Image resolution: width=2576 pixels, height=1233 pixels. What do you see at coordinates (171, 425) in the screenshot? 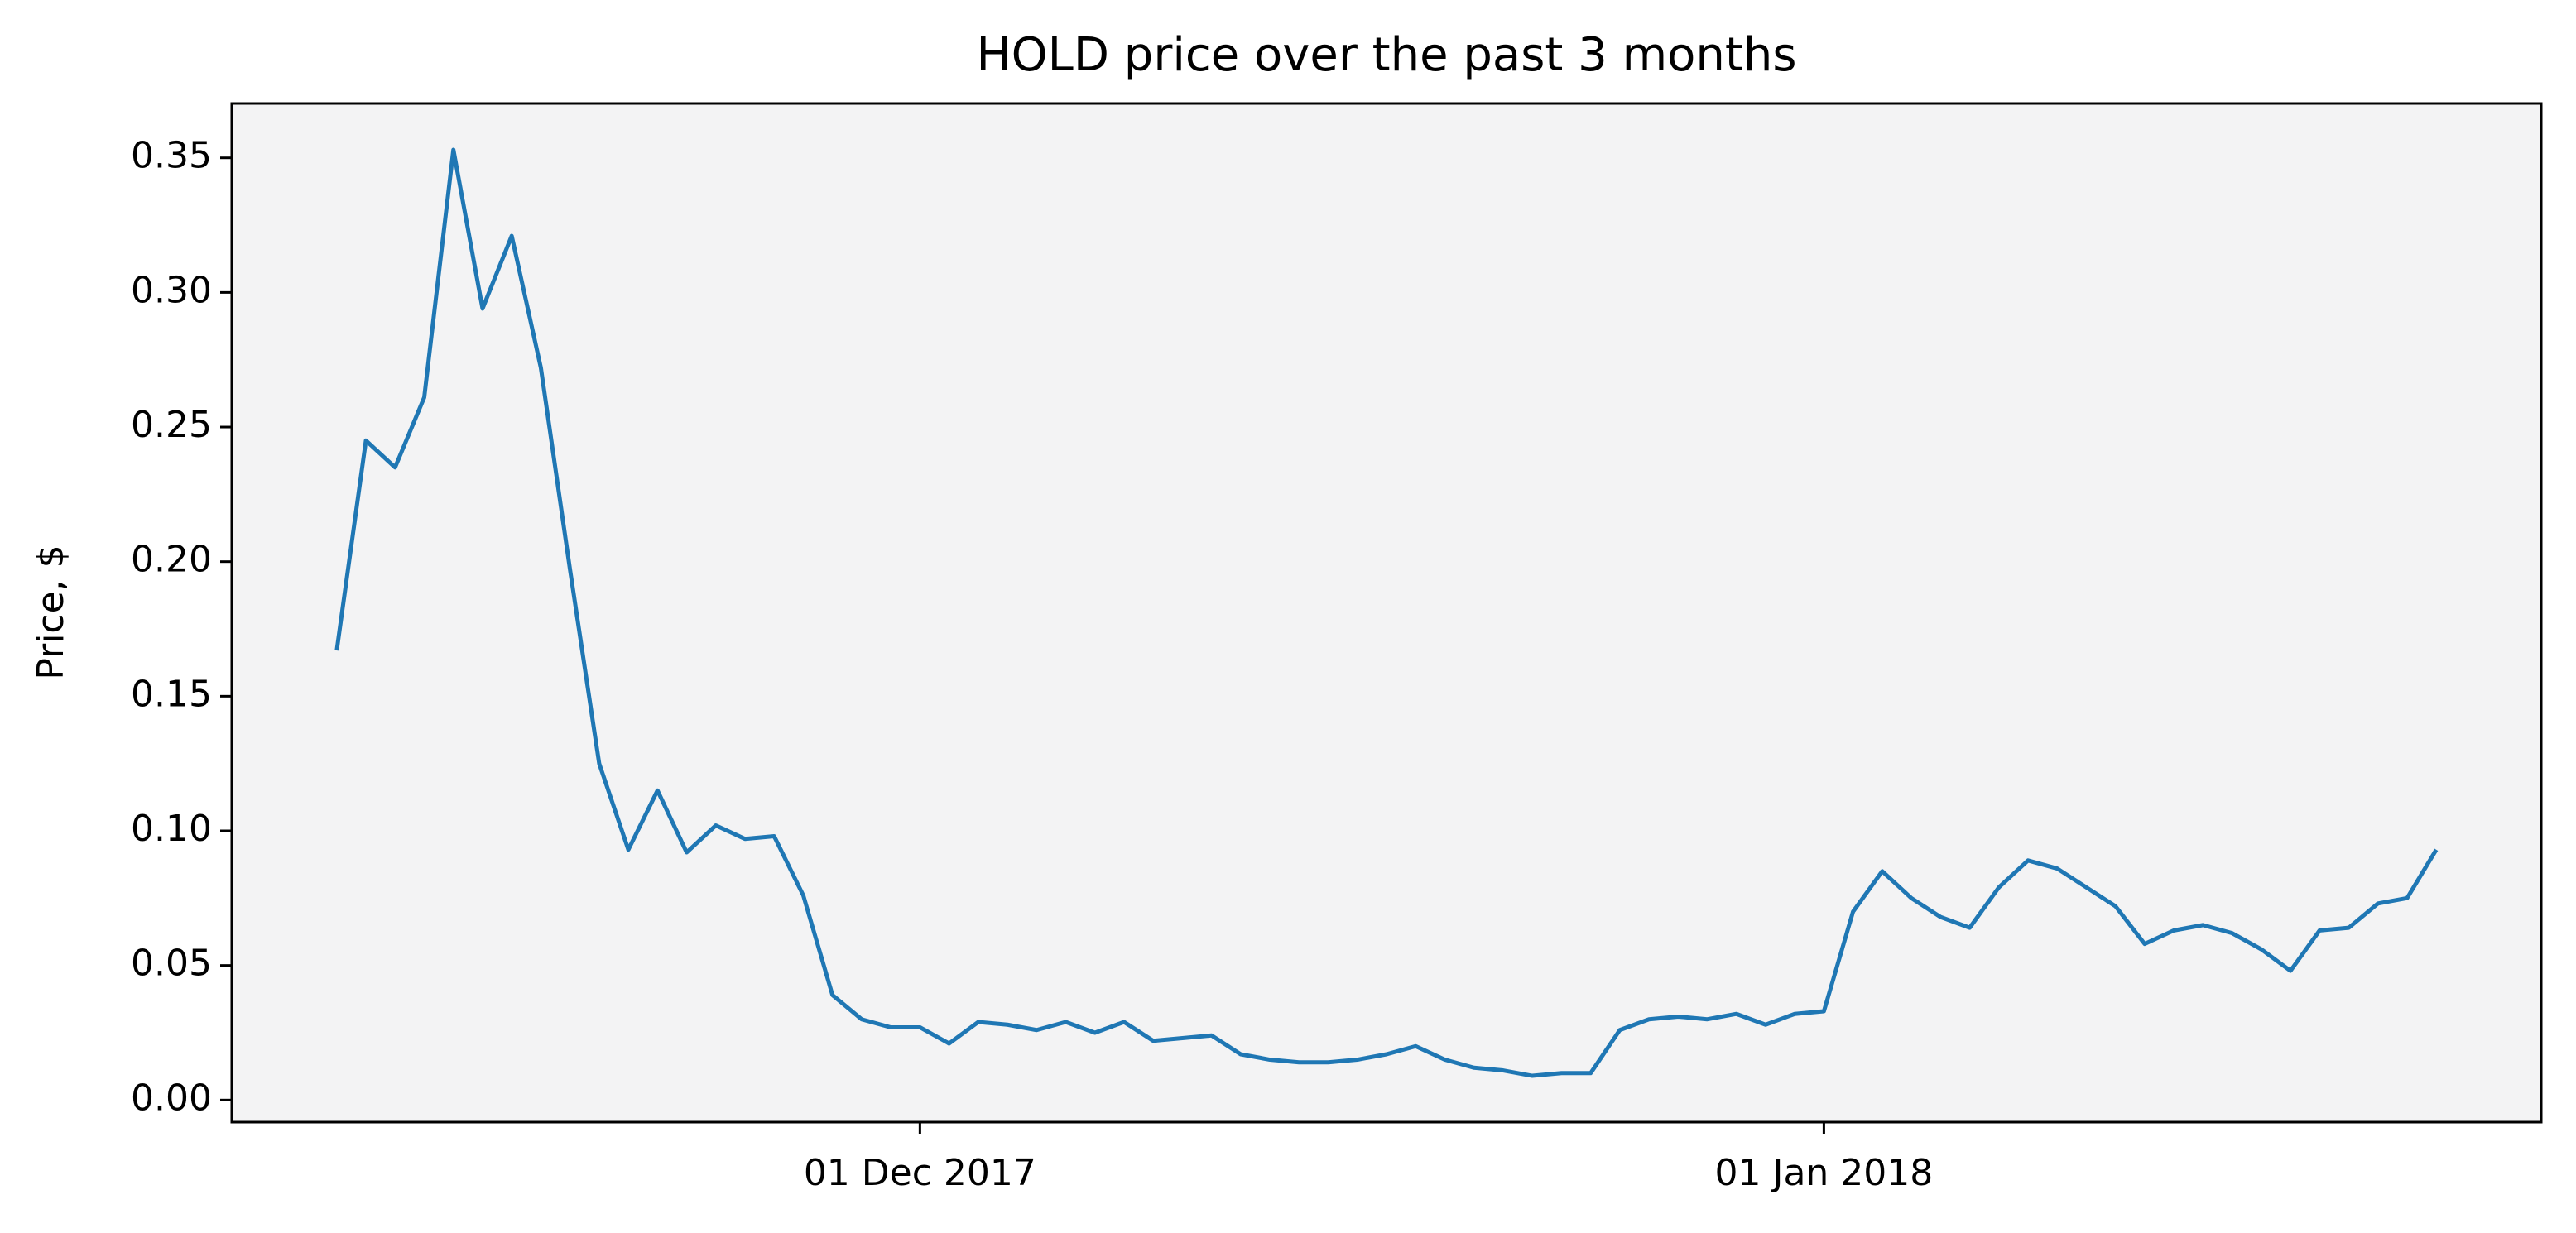
I see `y-tick-label: 0.25` at bounding box center [171, 425].